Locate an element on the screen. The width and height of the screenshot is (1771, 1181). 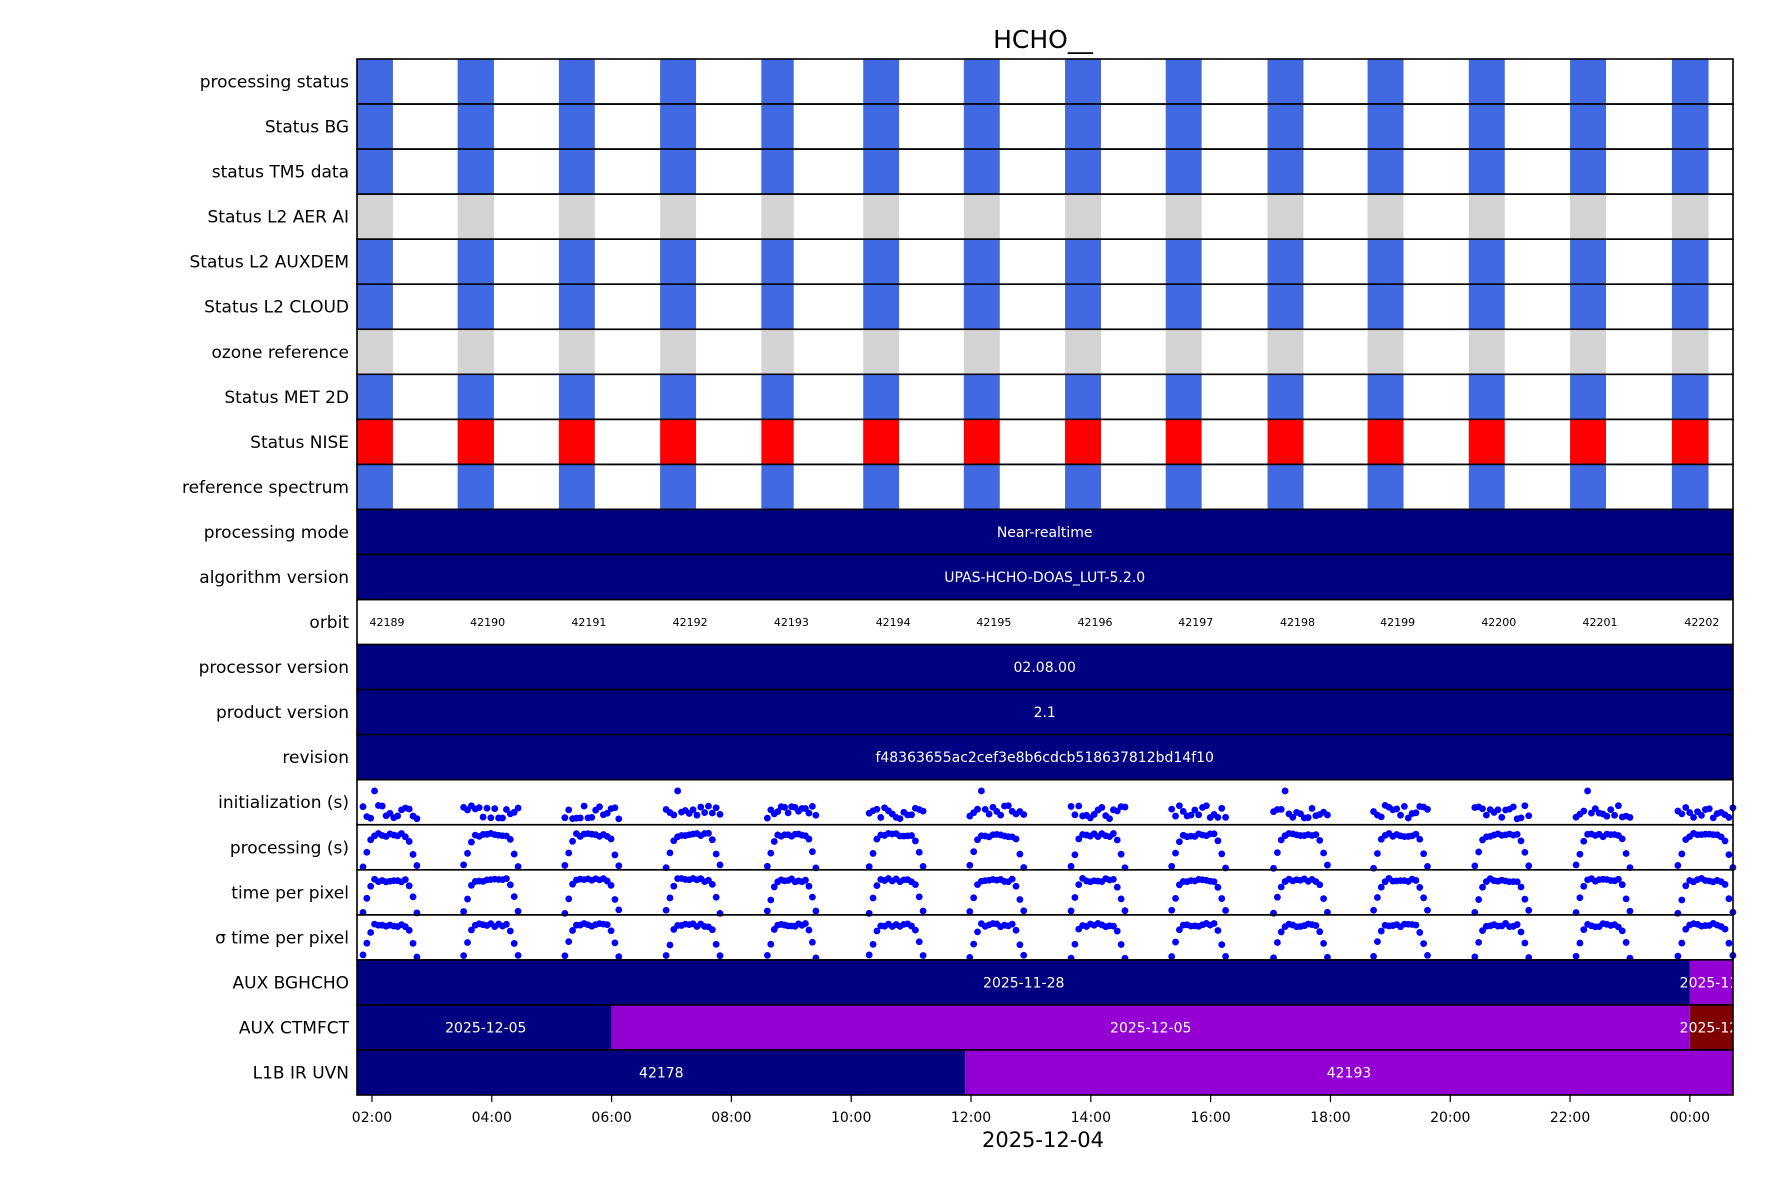
chart-row: Status L2 AUXDEM is located at coordinates (962, 262).